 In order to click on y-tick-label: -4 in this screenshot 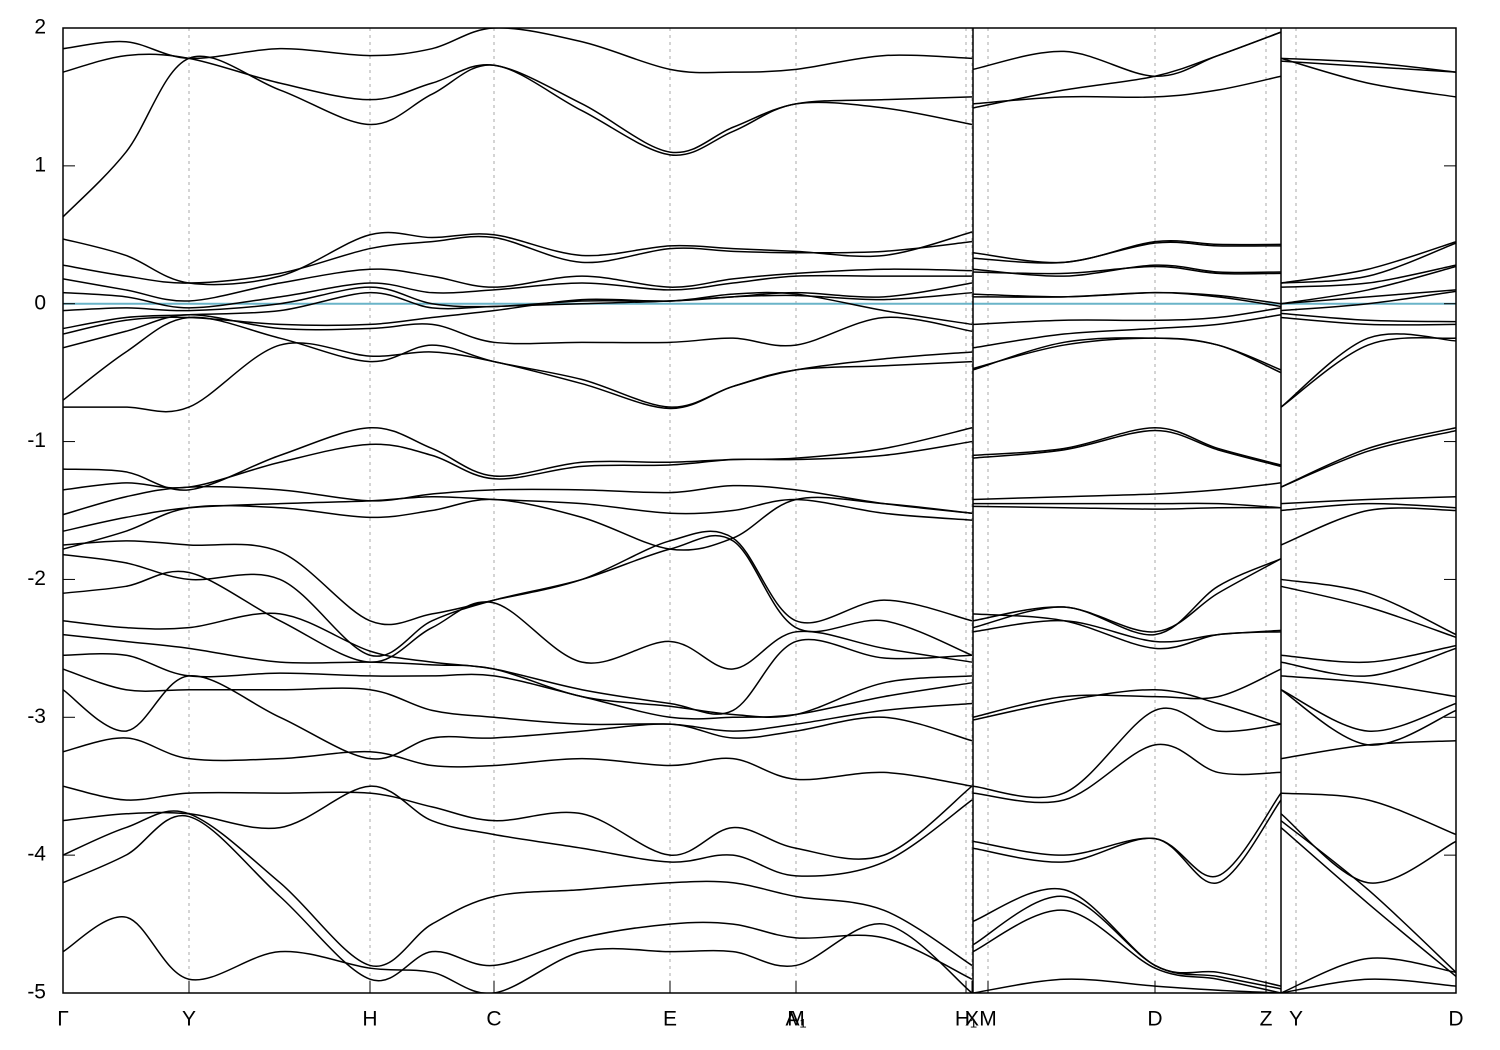, I will do `click(36, 854)`.